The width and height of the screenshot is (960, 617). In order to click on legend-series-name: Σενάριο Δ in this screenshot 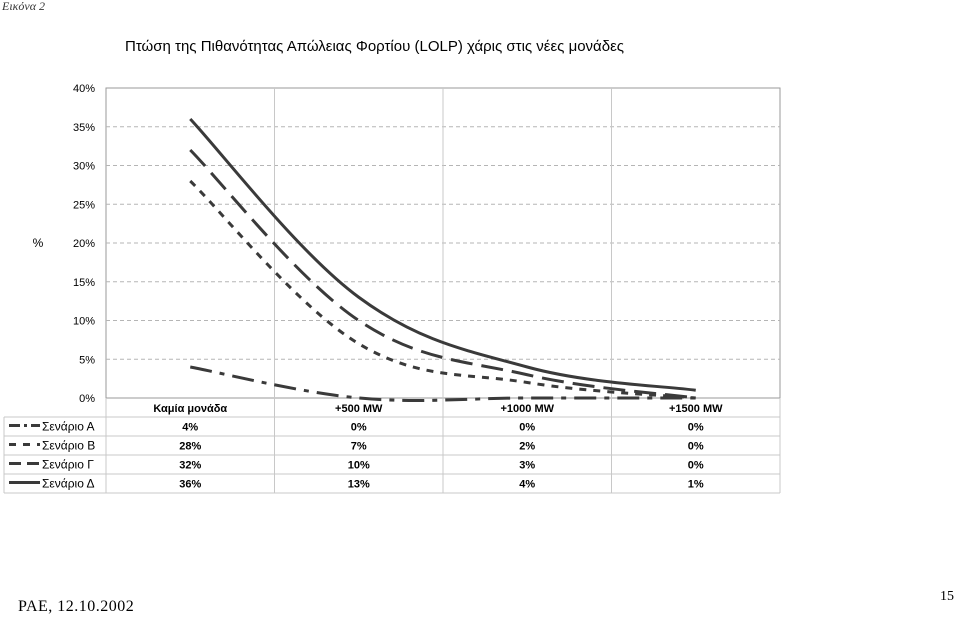, I will do `click(68, 484)`.